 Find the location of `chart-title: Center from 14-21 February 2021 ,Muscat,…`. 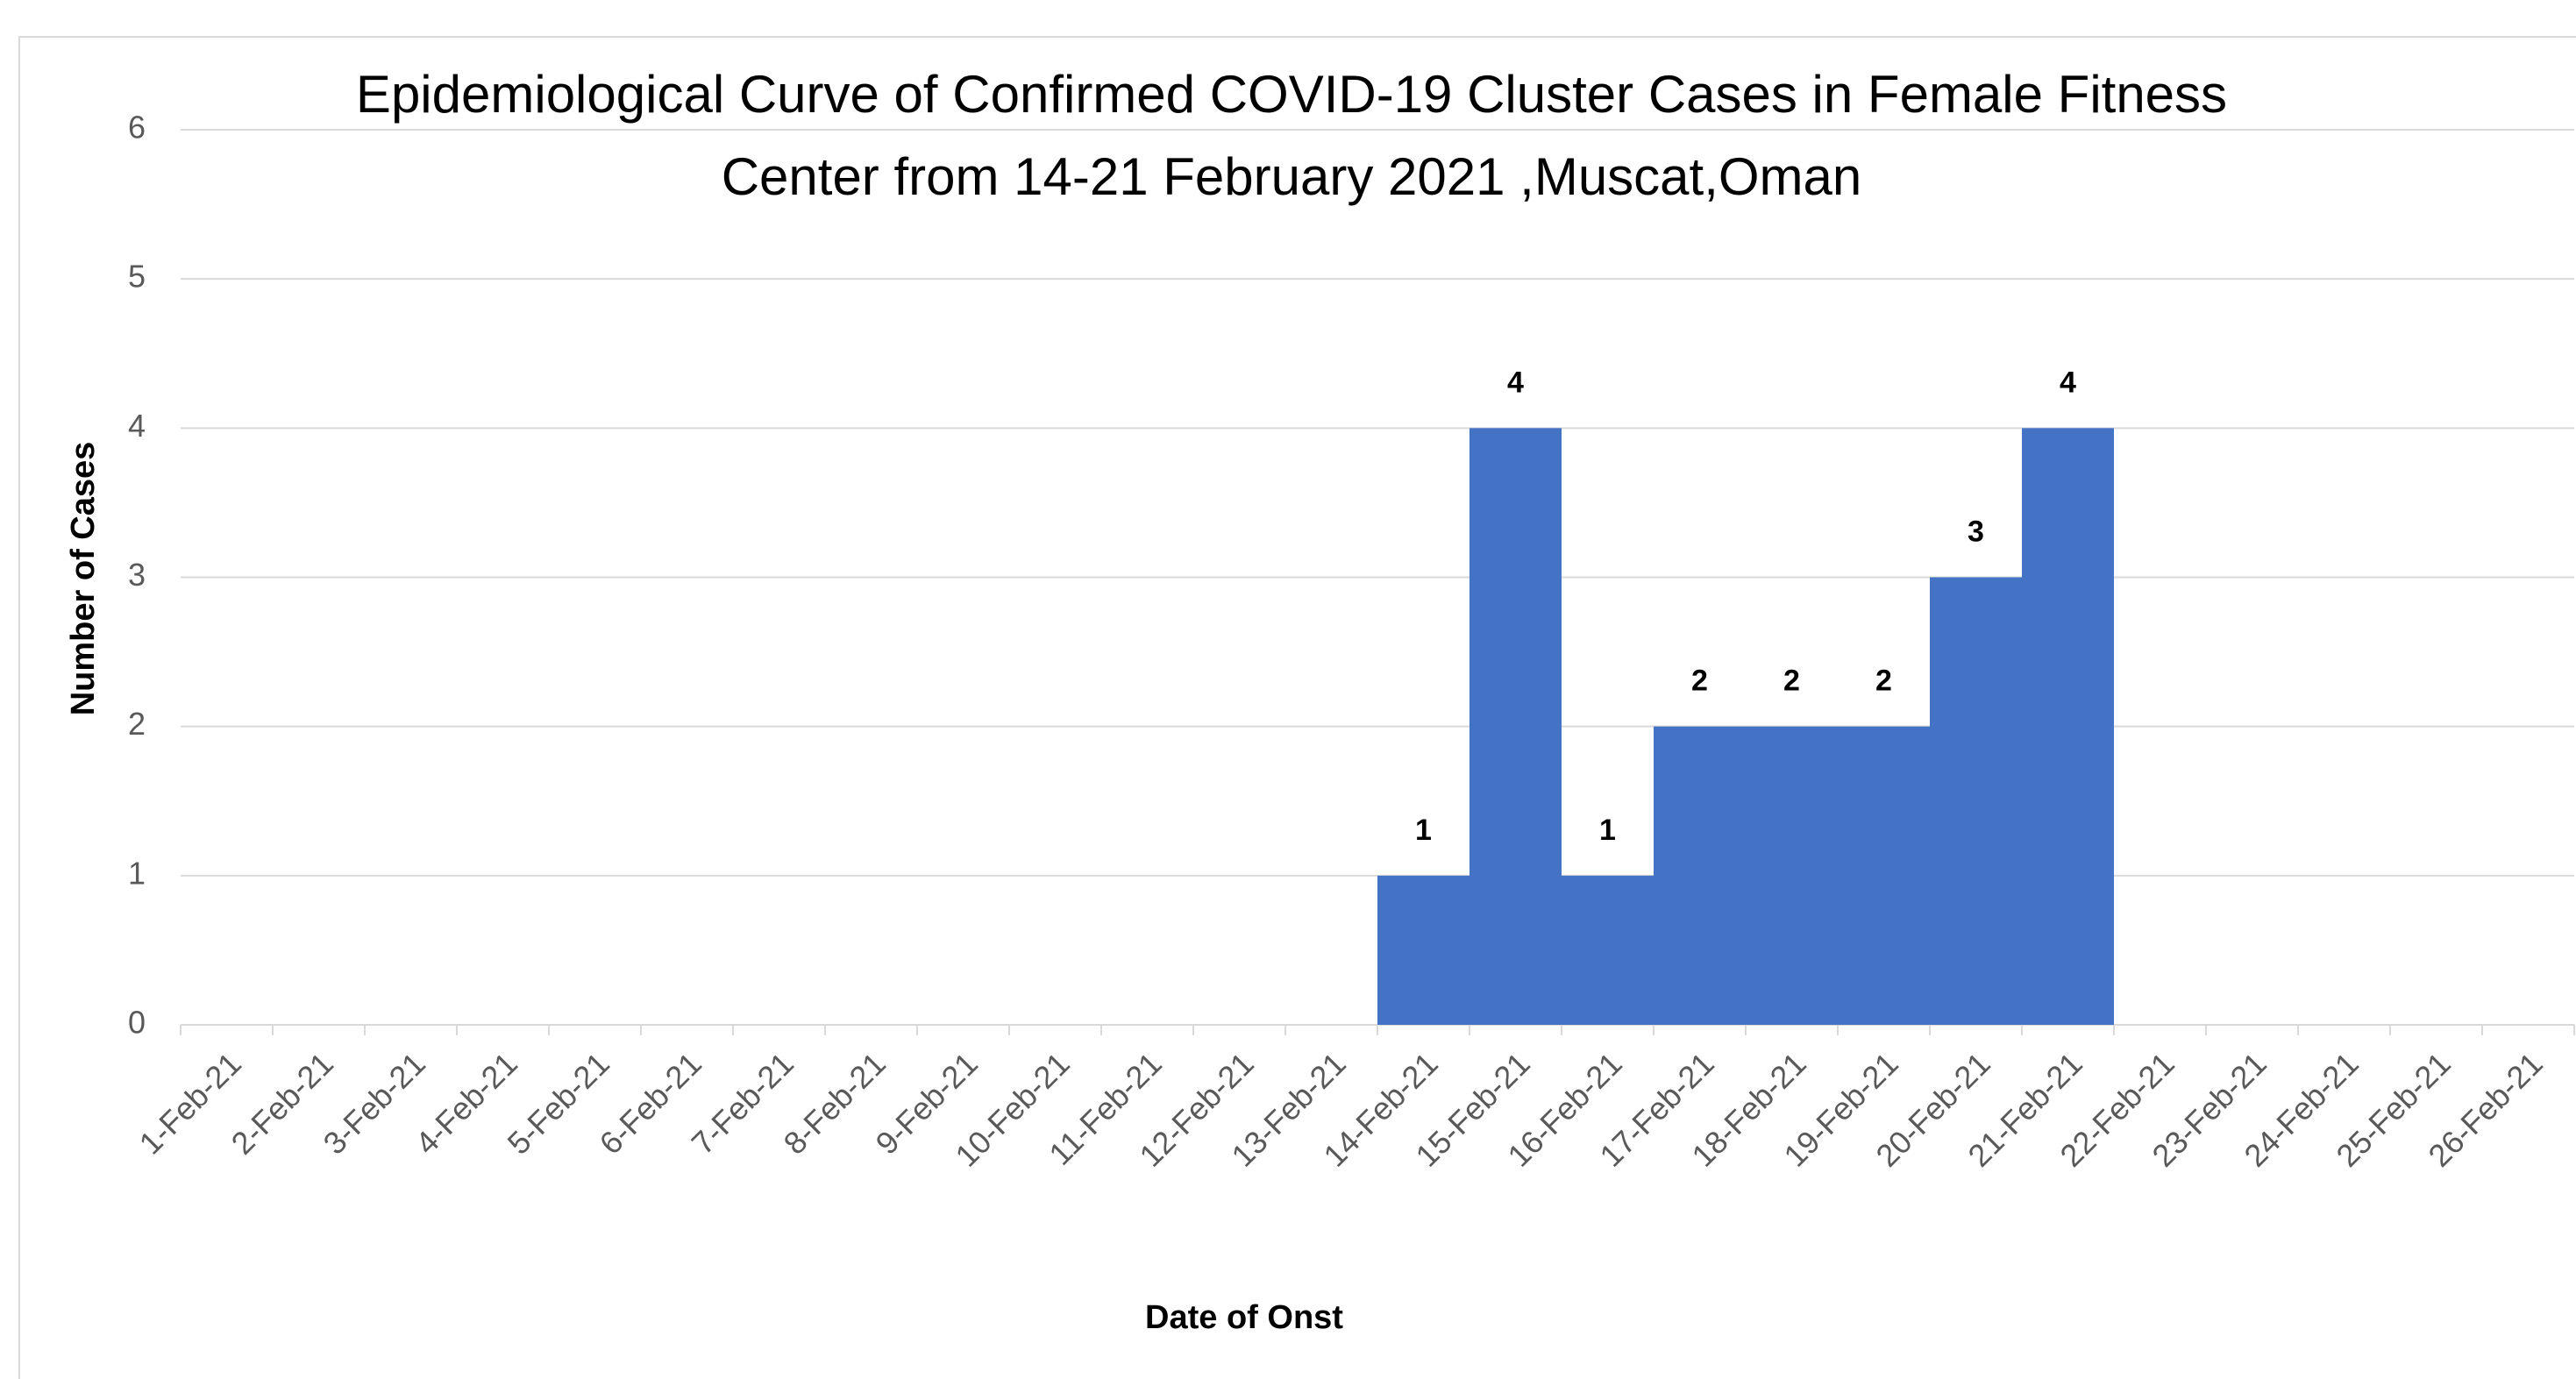

chart-title: Center from 14-21 February 2021 ,Muscat,… is located at coordinates (1292, 177).